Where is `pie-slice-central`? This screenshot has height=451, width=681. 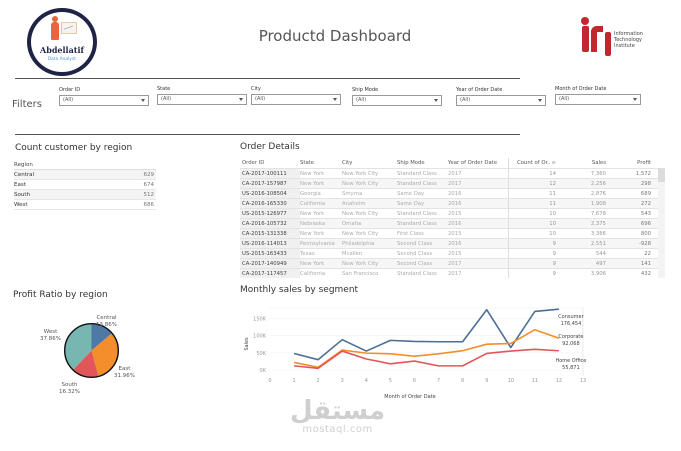
pie-slice-central is located at coordinates (101, 337).